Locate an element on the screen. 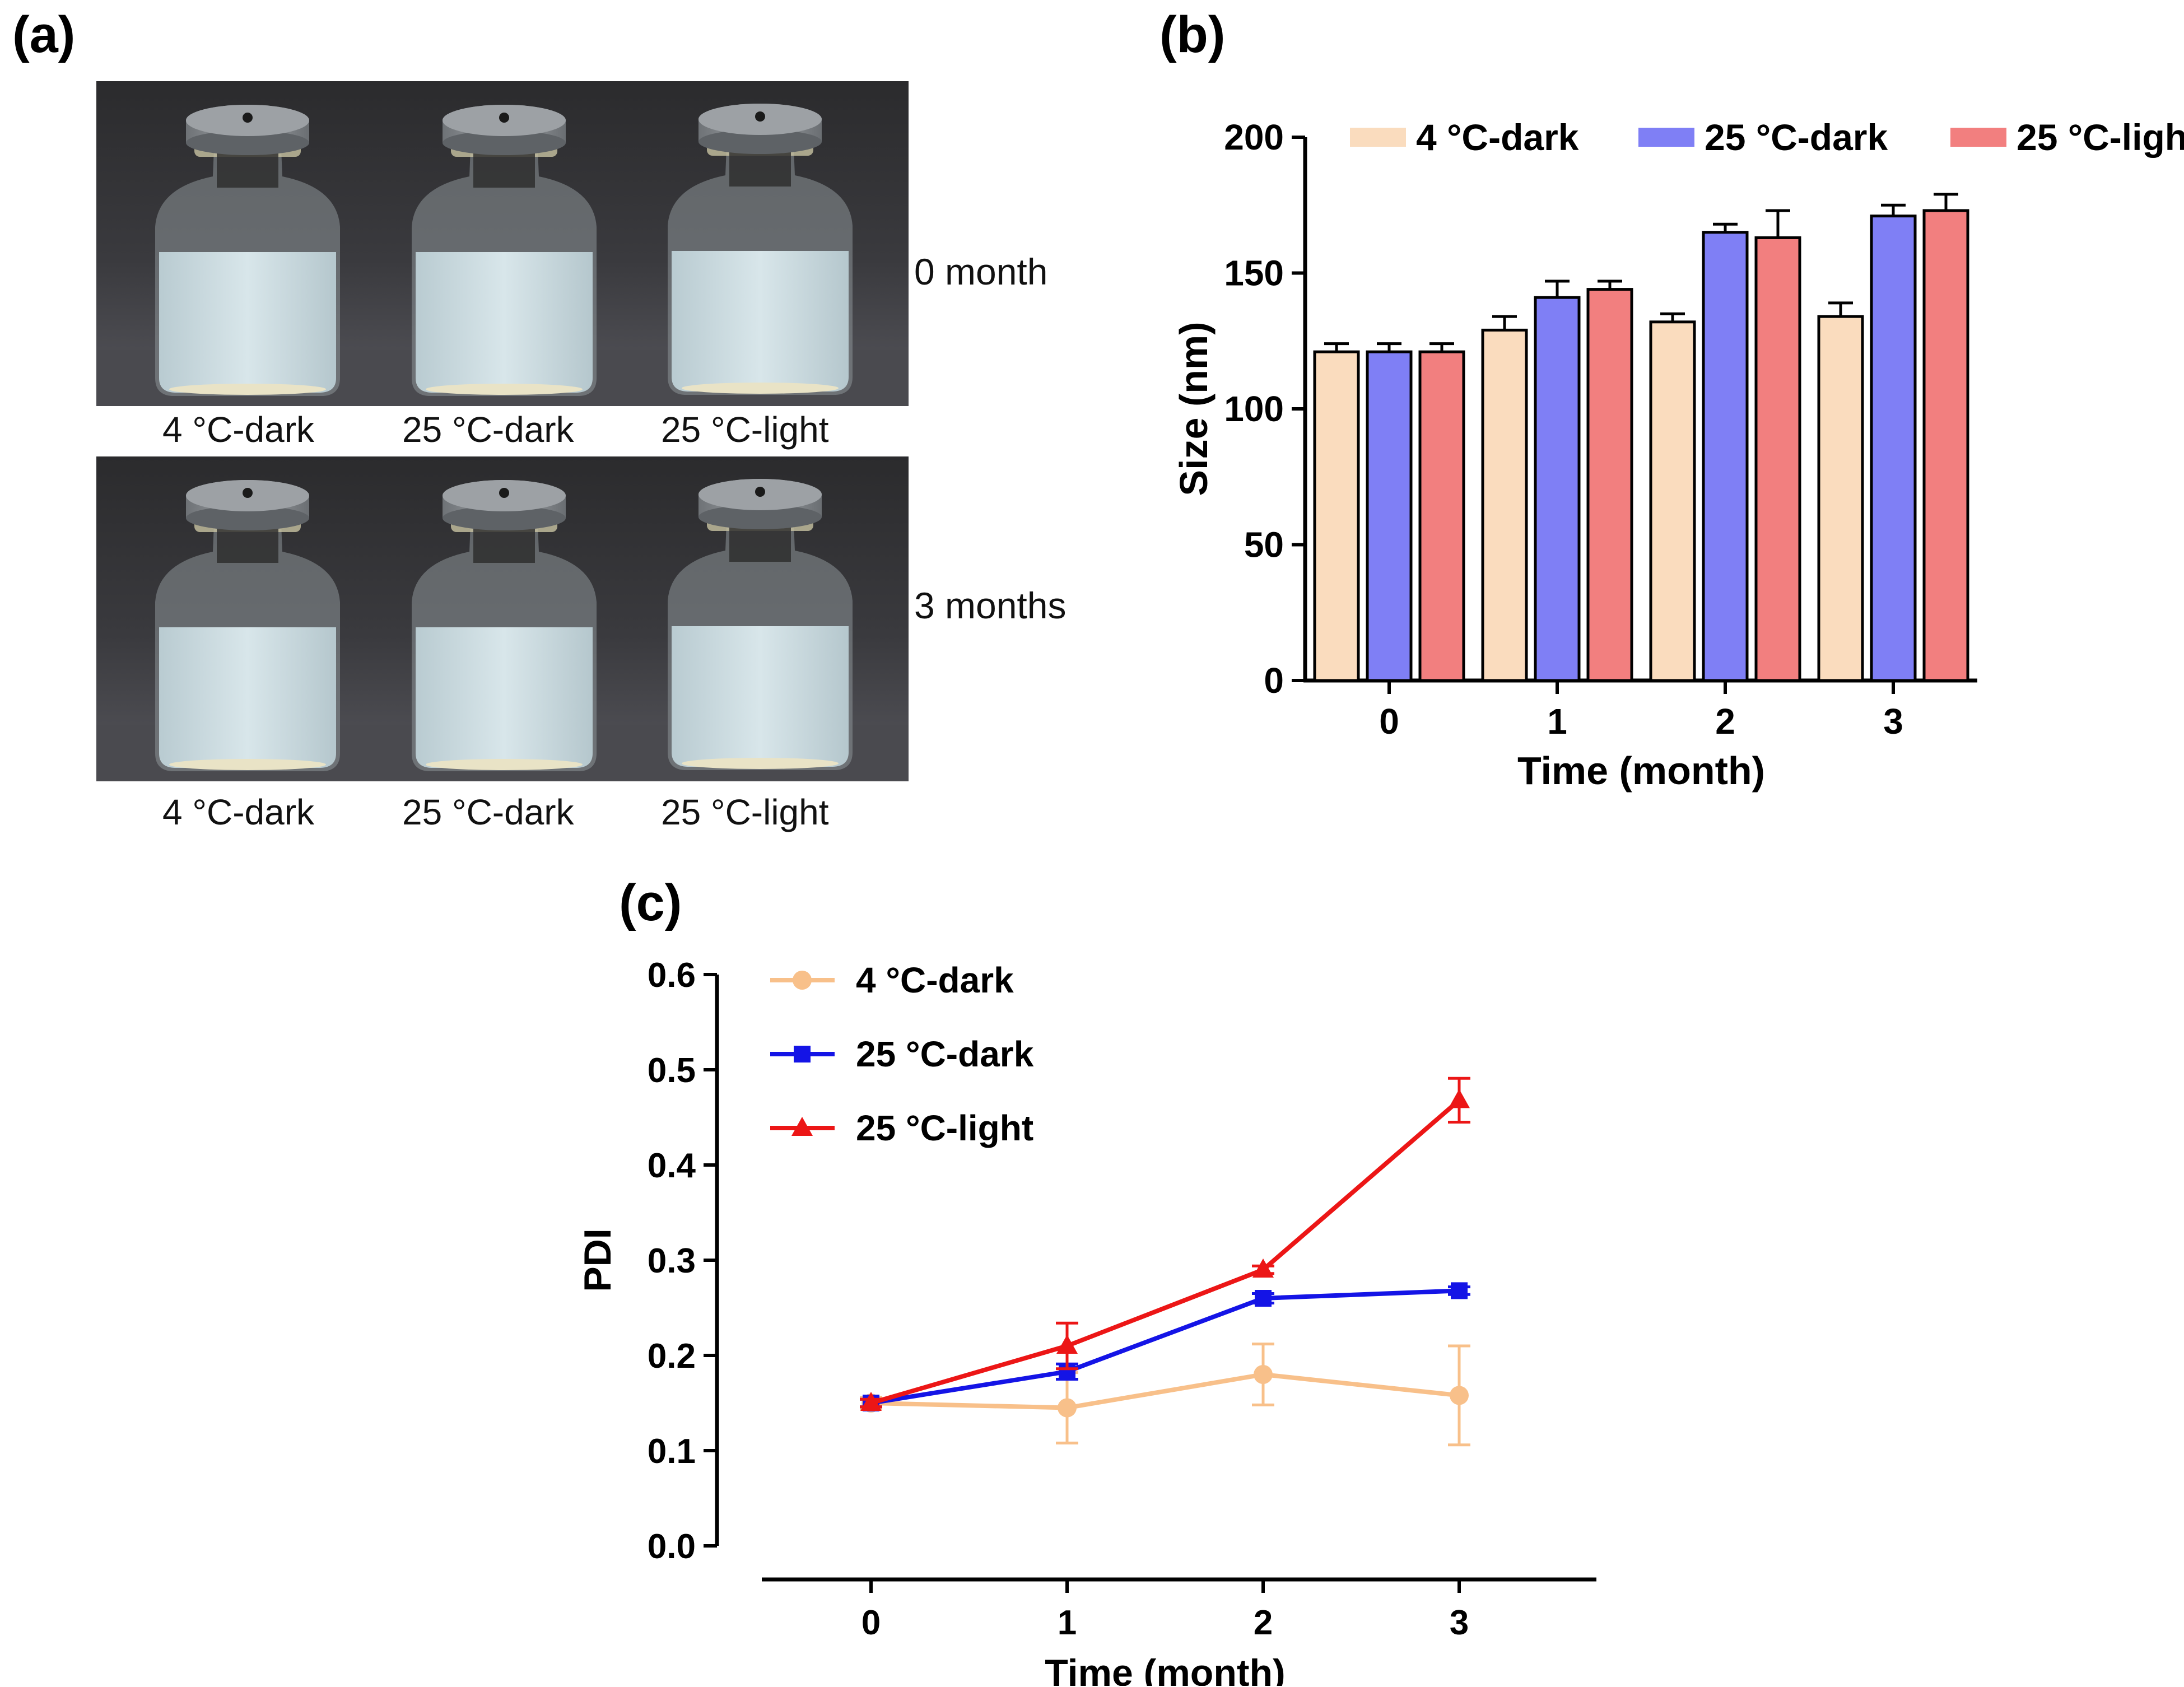 This screenshot has height=1687, width=2184. vial-label-0-25c-dark: 25 °C-dark is located at coordinates (488, 429).